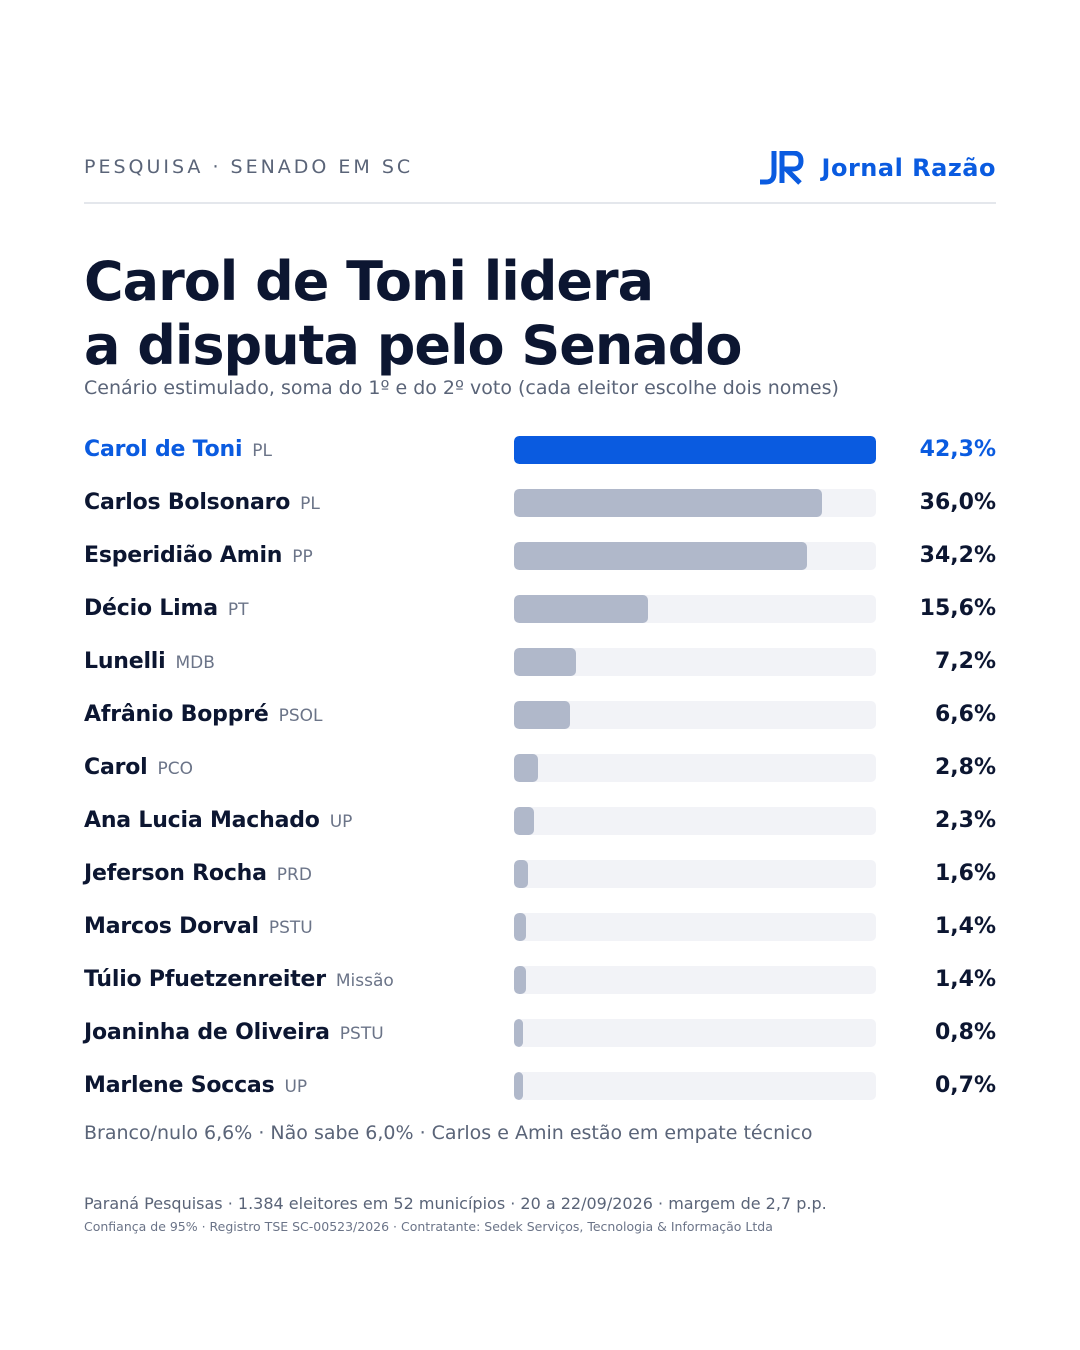  Describe the element at coordinates (965, 820) in the screenshot. I see `value-label: 2,3%` at that location.